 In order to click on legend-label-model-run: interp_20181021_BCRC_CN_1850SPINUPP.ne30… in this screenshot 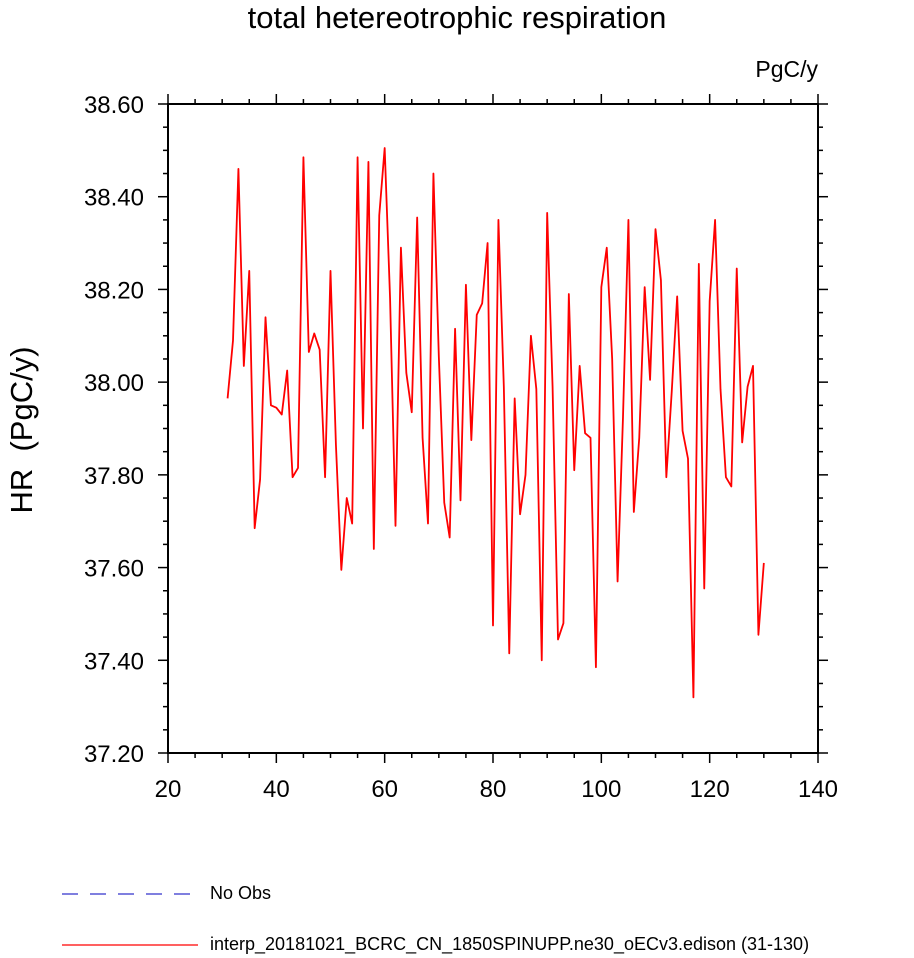, I will do `click(510, 944)`.